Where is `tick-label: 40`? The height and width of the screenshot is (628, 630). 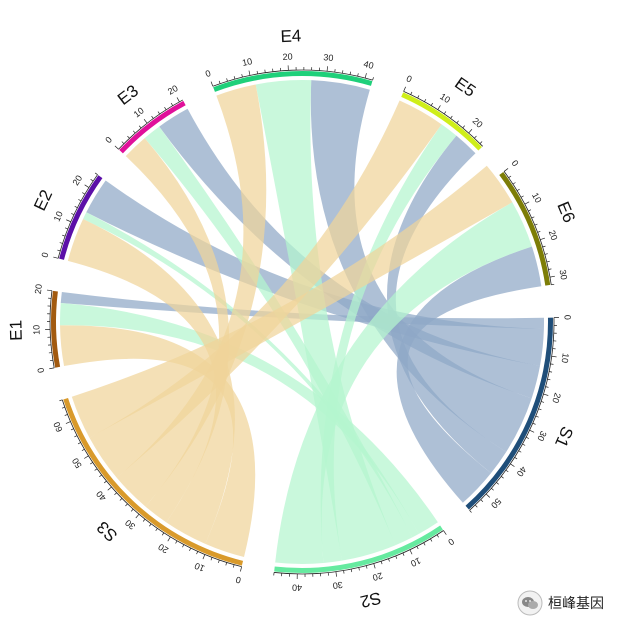
tick-label: 40 is located at coordinates (522, 472).